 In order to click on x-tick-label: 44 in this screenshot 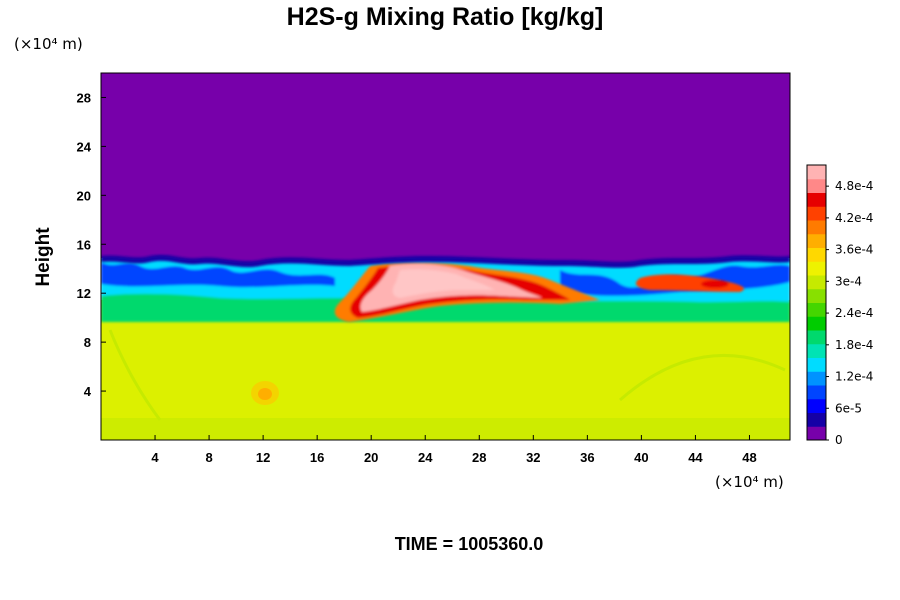, I will do `click(695, 457)`.